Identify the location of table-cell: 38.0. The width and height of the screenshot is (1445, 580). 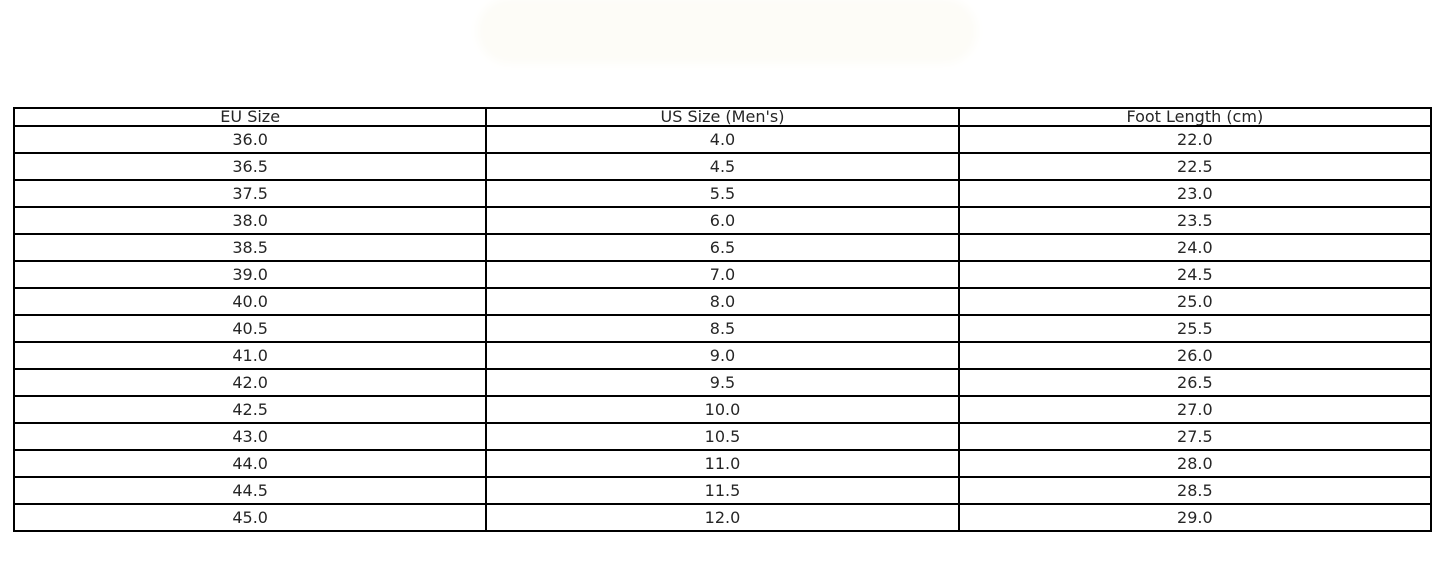
(250, 220).